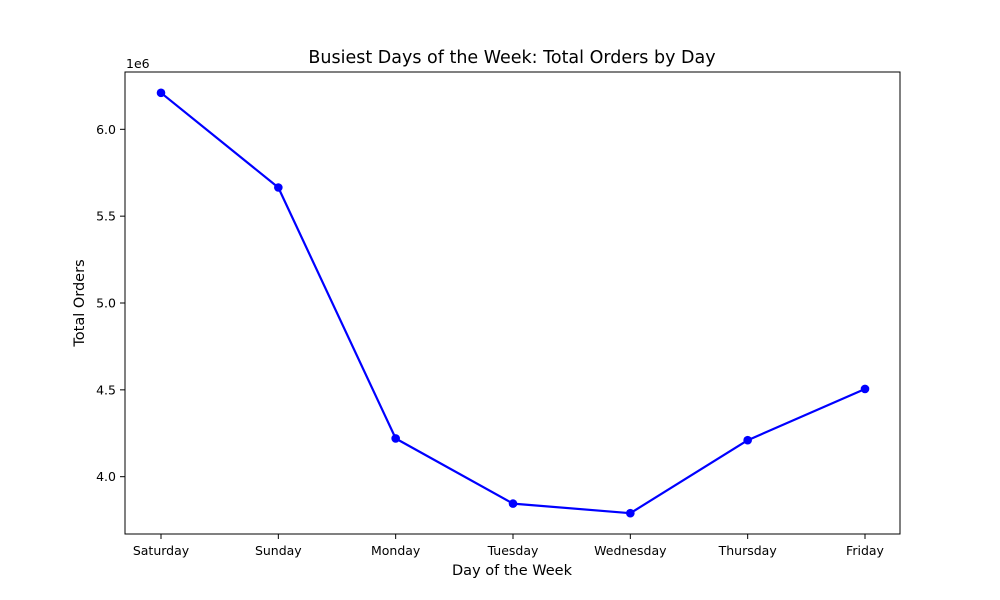  Describe the element at coordinates (513, 550) in the screenshot. I see `x-tick-label: Tuesday` at that location.